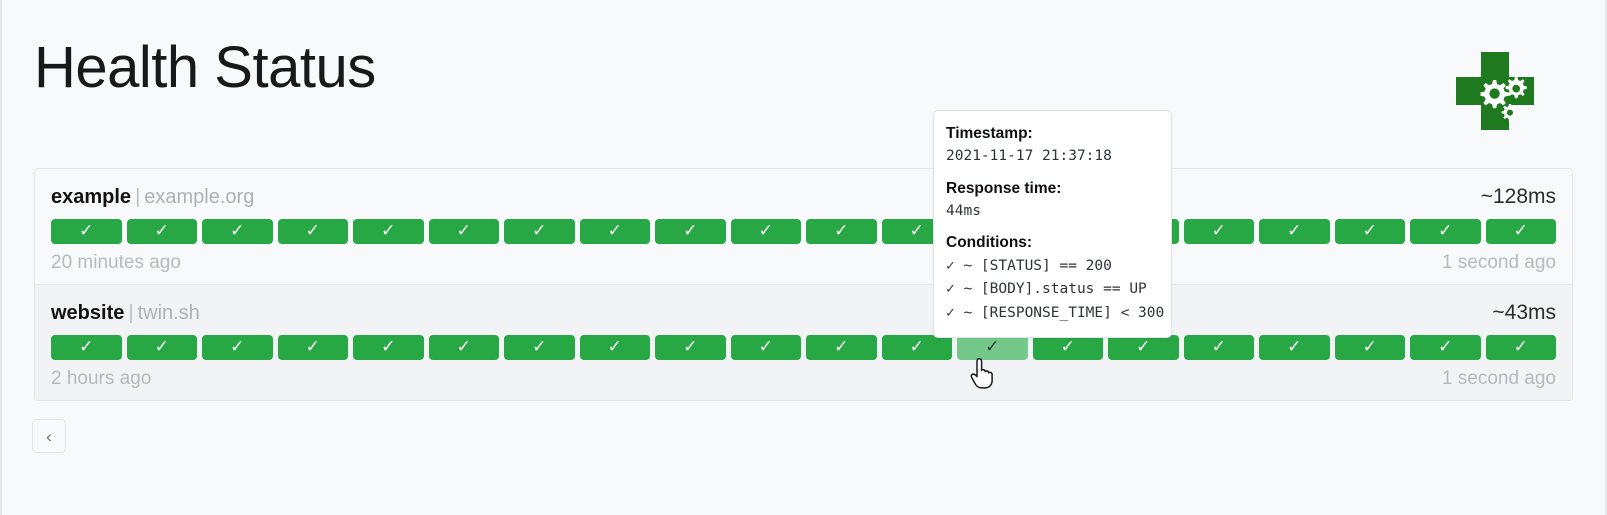 This screenshot has height=515, width=1607. I want to click on tooltip-response-time-label: Response time:, so click(1004, 188).